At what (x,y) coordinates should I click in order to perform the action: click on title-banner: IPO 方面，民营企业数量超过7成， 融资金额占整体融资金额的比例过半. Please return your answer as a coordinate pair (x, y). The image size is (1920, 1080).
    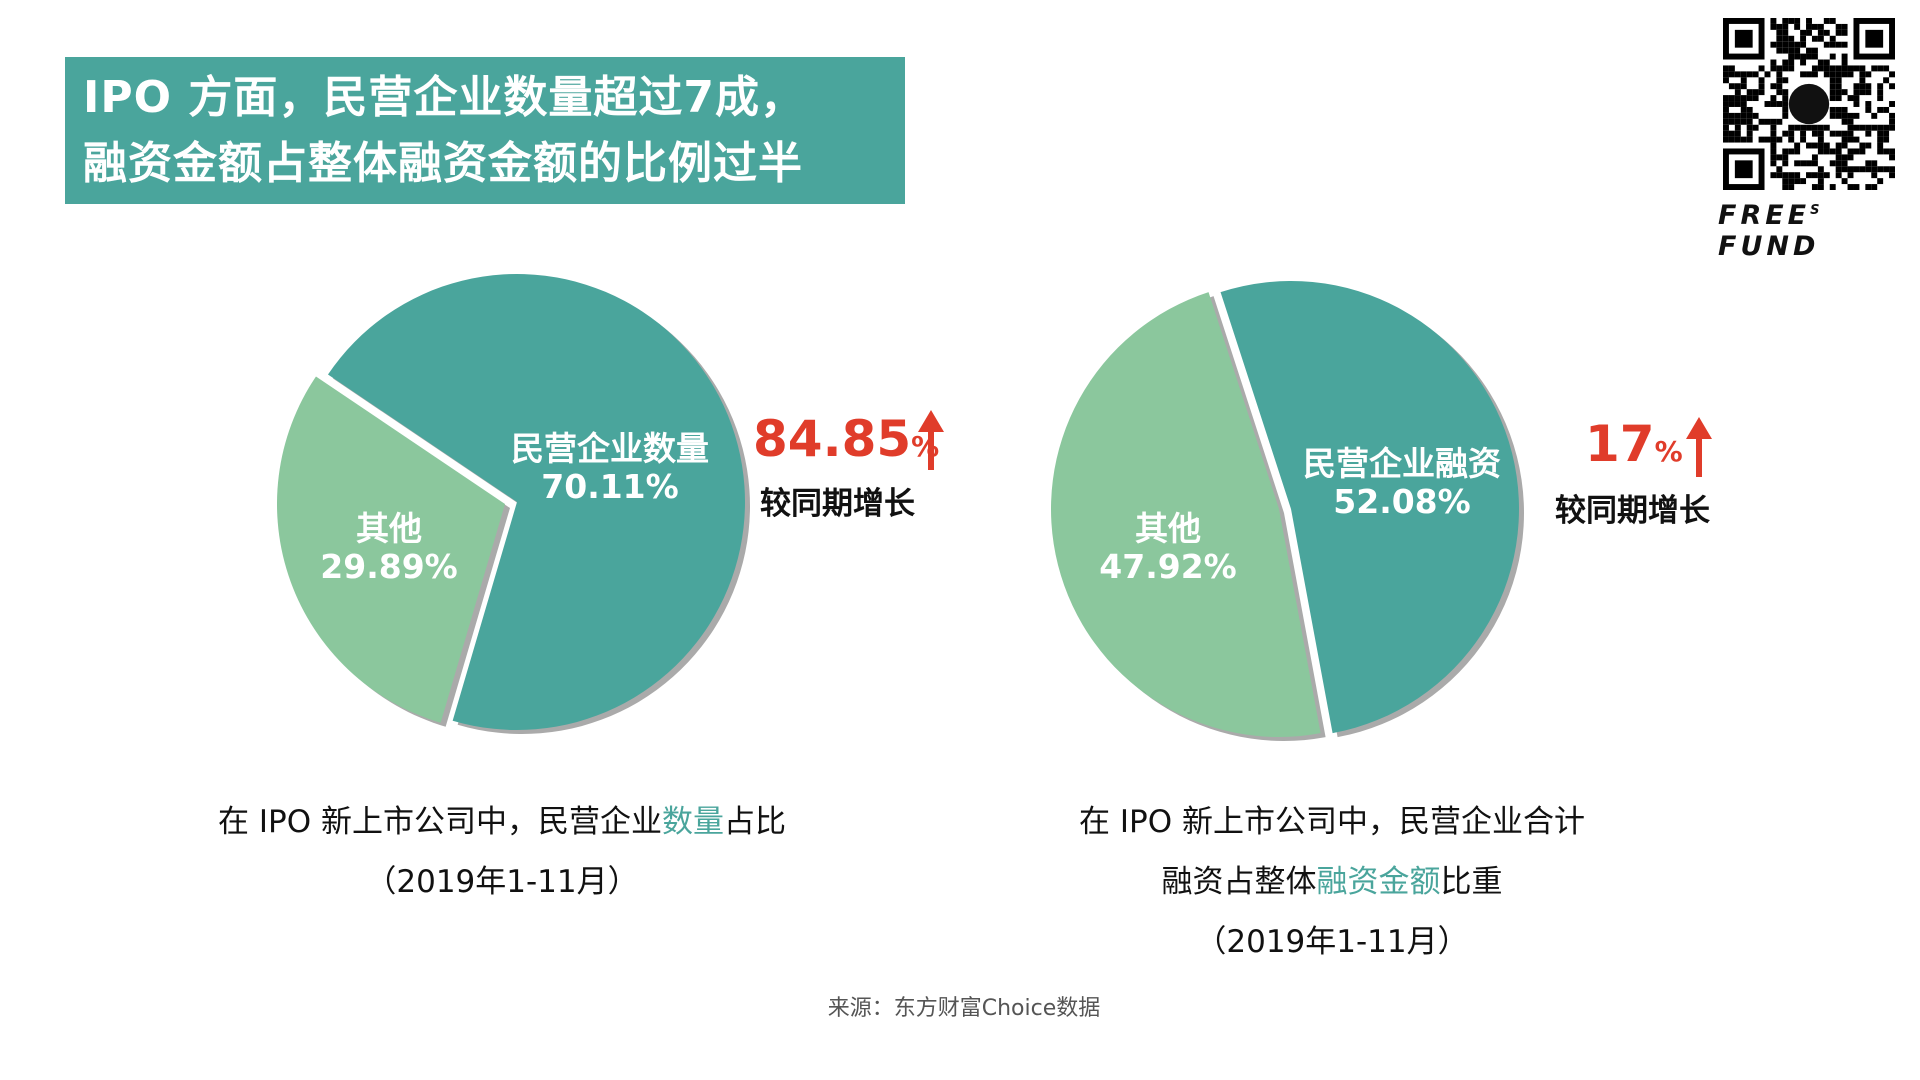
    Looking at the image, I should click on (485, 130).